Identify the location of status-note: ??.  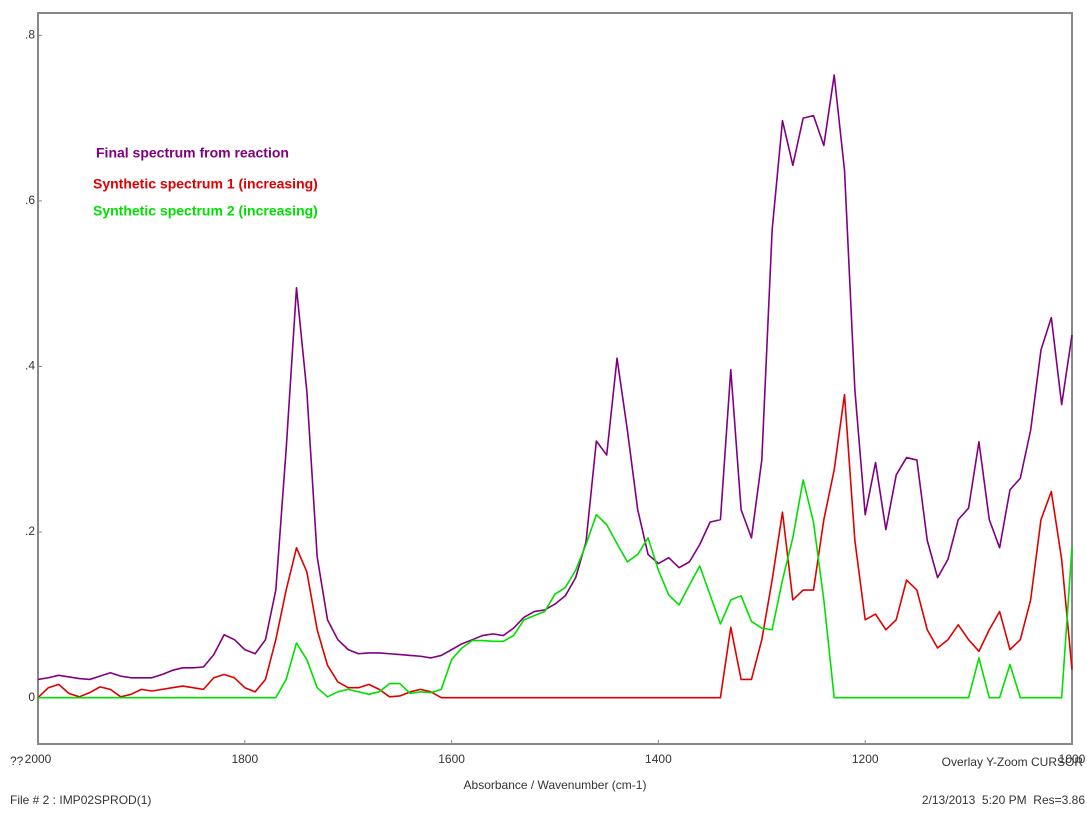
(17, 761).